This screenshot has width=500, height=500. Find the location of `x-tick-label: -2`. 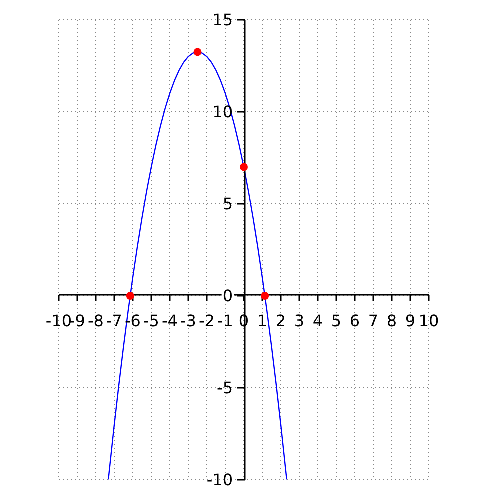

x-tick-label: -2 is located at coordinates (207, 320).